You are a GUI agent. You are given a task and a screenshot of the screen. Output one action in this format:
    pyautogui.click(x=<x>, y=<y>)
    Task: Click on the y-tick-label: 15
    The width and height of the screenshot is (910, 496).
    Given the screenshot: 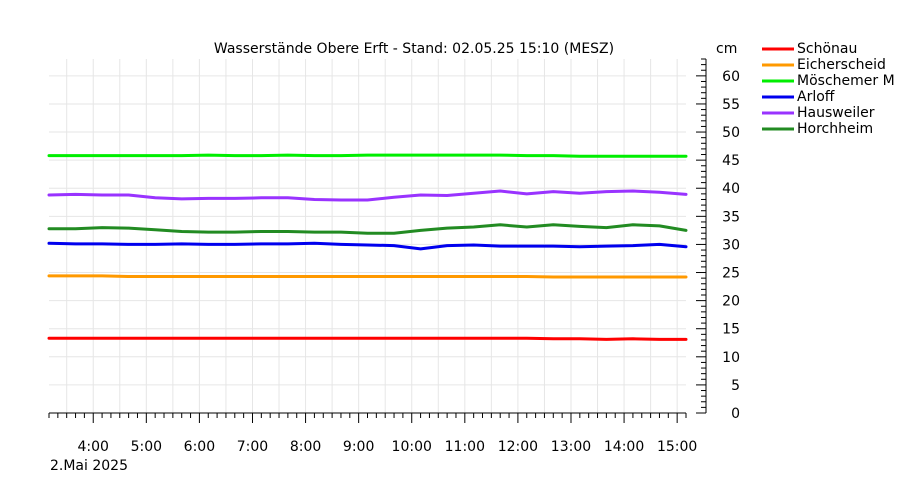 What is the action you would take?
    pyautogui.click(x=731, y=330)
    